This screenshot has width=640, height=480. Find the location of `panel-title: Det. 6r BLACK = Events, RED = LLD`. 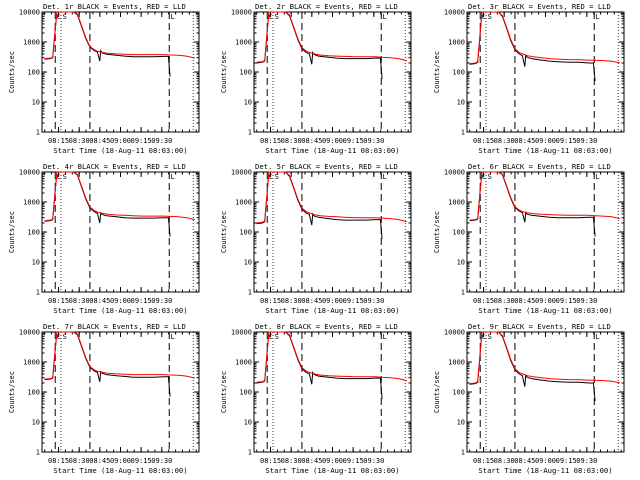

panel-title: Det. 6r BLACK = Events, RED = LLD is located at coordinates (539, 166).